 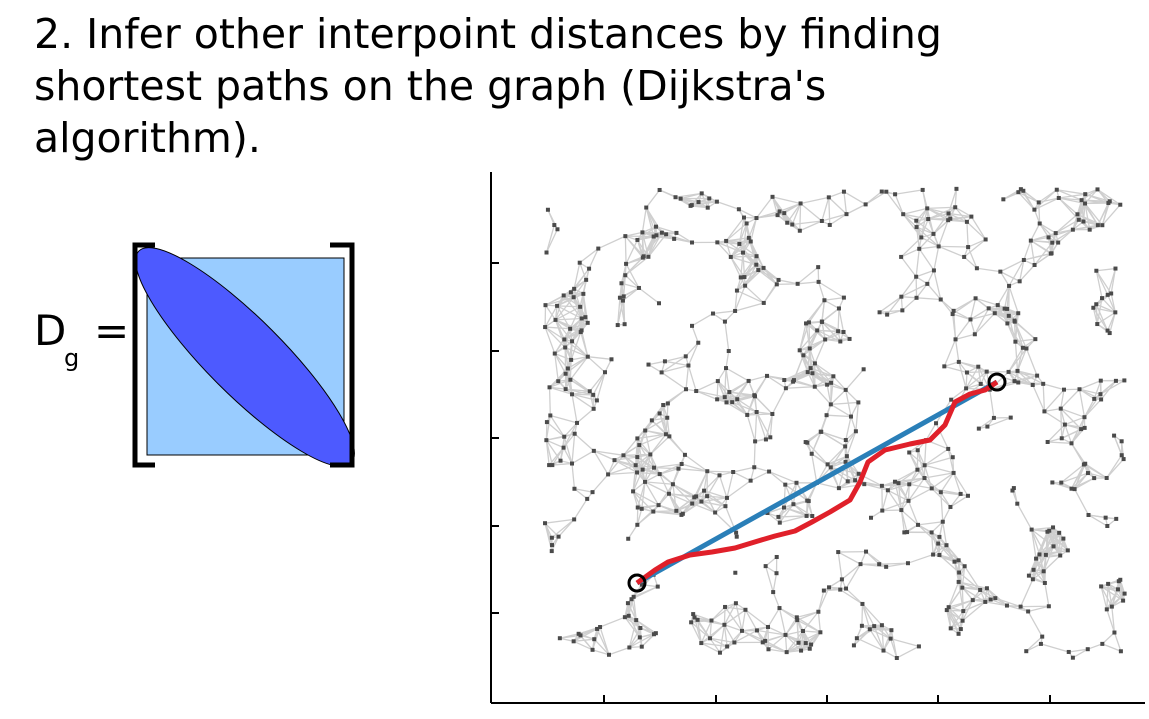 I want to click on title-line: algorithm)., so click(x=147, y=138).